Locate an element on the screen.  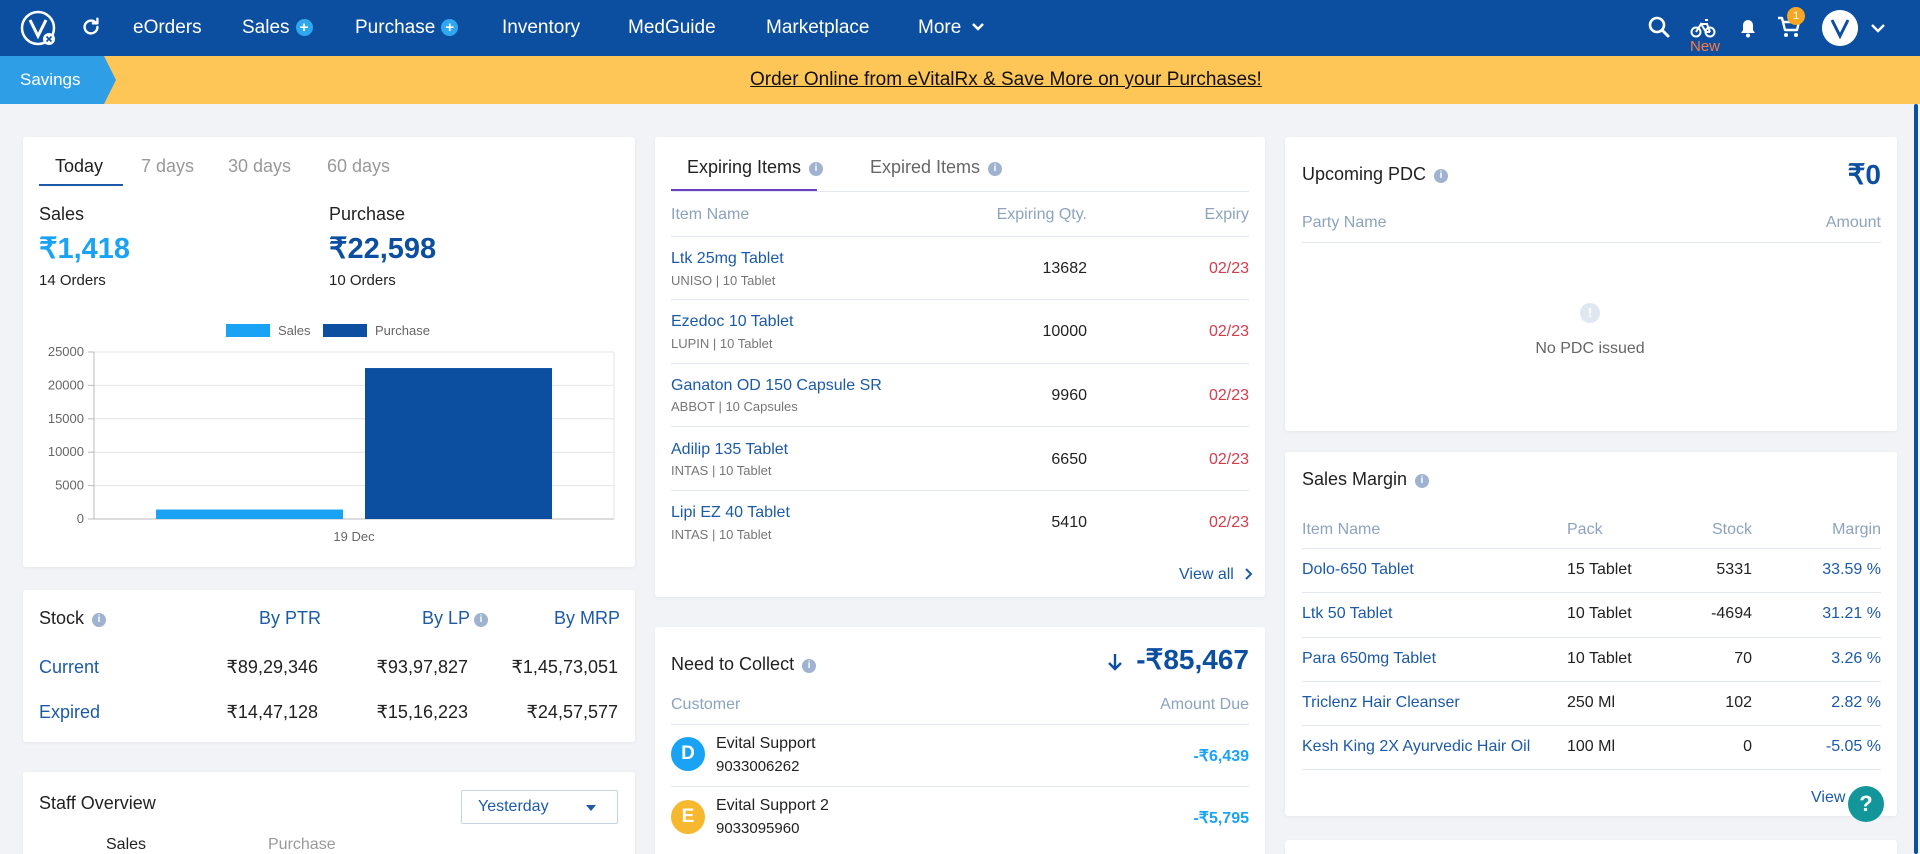
expiring-item-name: Ezedoc 10 Tablet is located at coordinates (732, 321).